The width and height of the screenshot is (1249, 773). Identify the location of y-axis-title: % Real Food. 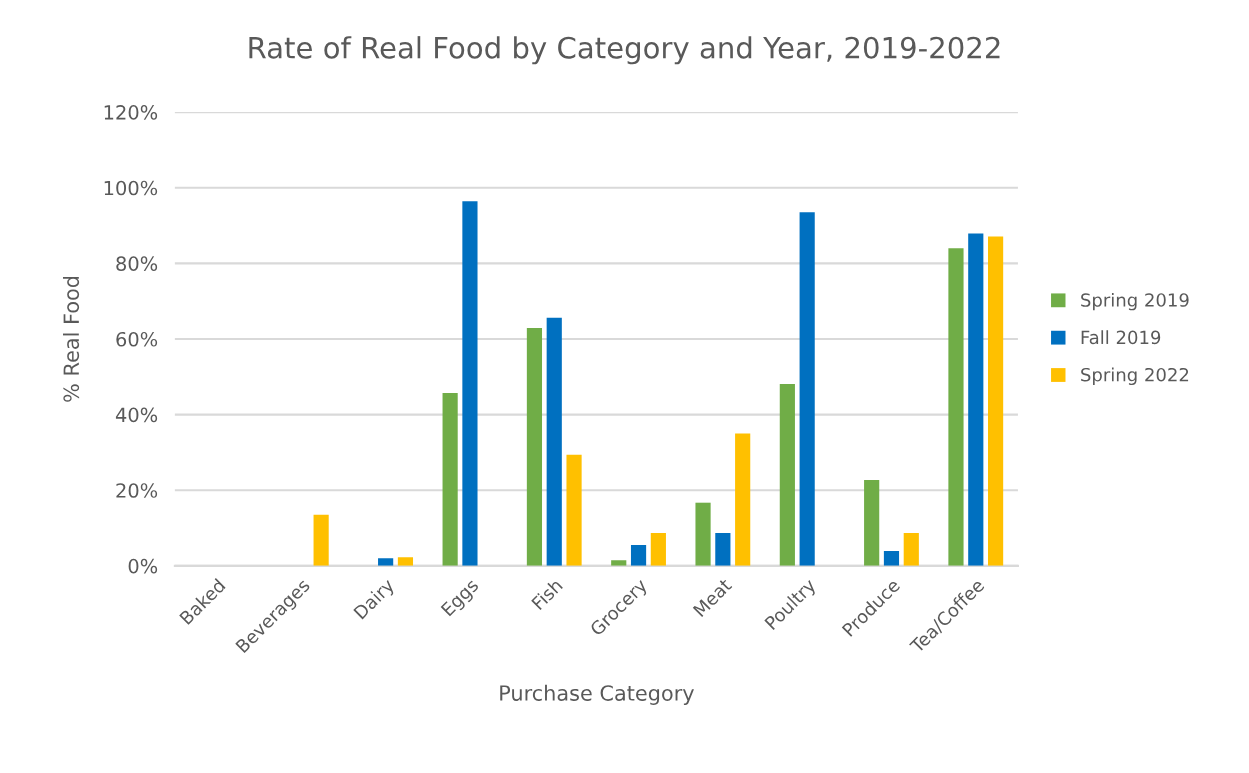
(71, 339).